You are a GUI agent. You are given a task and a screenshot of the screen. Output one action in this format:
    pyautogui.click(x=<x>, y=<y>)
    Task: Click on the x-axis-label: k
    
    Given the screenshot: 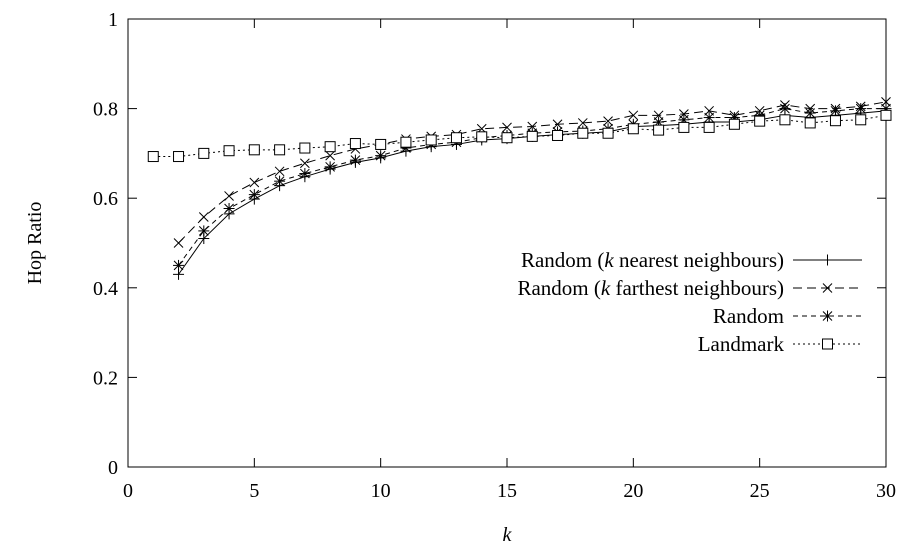 What is the action you would take?
    pyautogui.click(x=508, y=535)
    